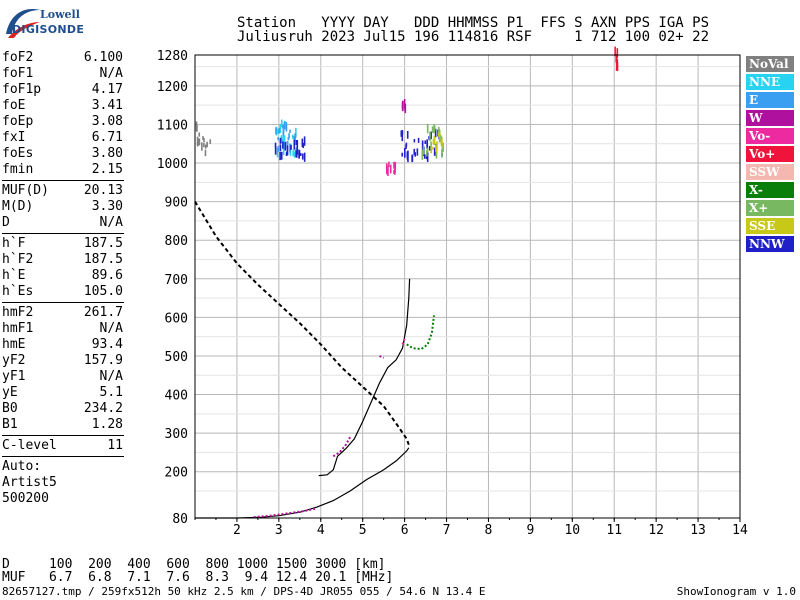 The height and width of the screenshot is (600, 800). What do you see at coordinates (10, 424) in the screenshot?
I see `param-label: B1` at bounding box center [10, 424].